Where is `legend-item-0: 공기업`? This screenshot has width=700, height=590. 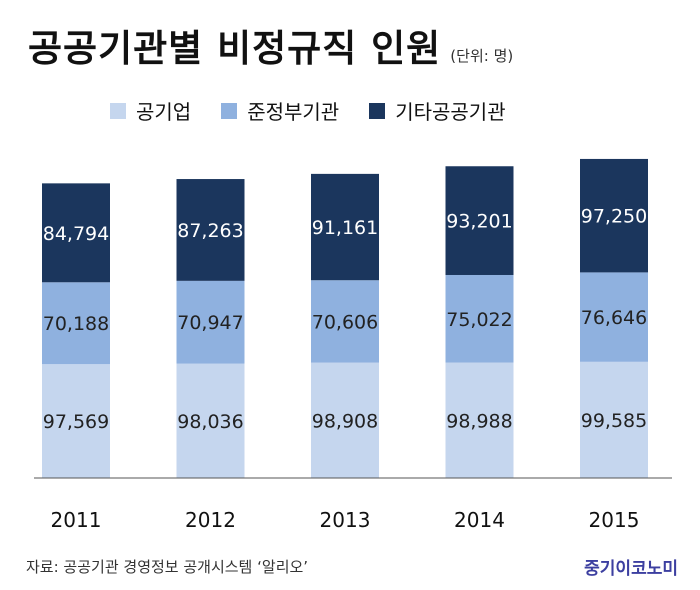
legend-item-0: 공기업 is located at coordinates (150, 110).